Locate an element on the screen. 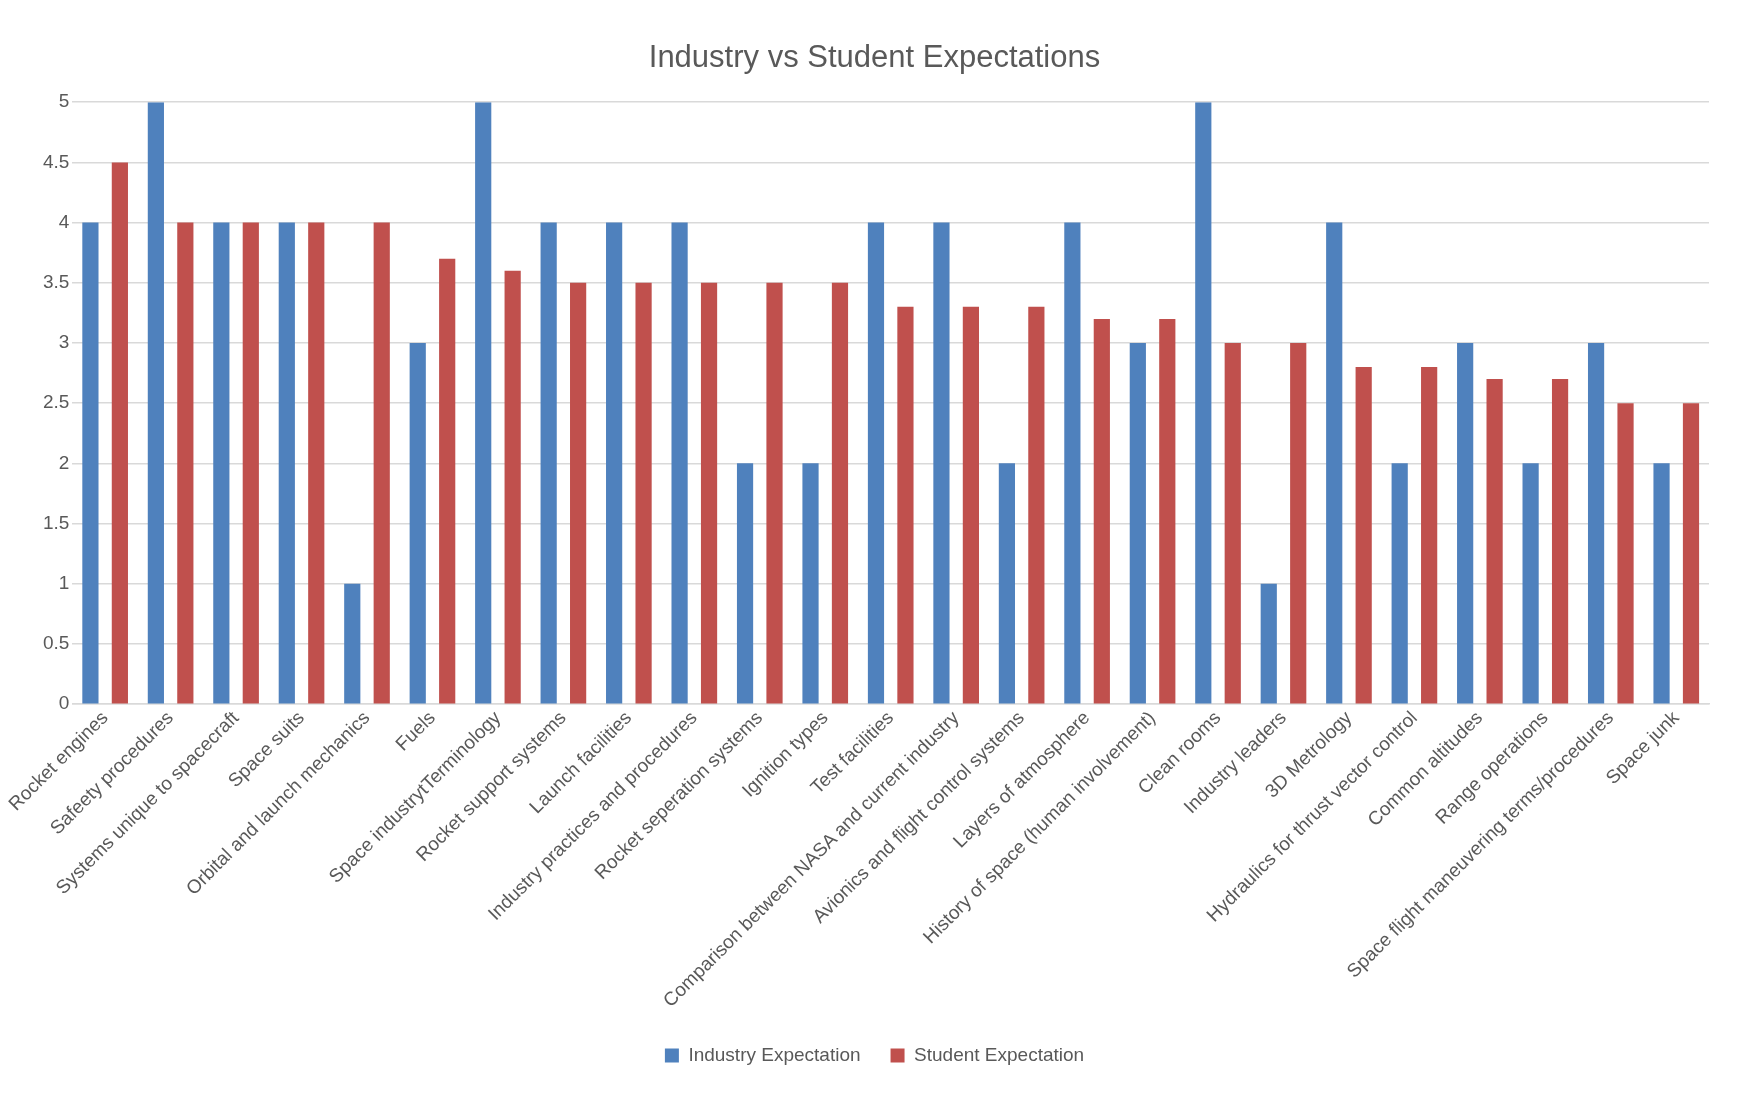  legend-label: Industry Expectation is located at coordinates (774, 1054).